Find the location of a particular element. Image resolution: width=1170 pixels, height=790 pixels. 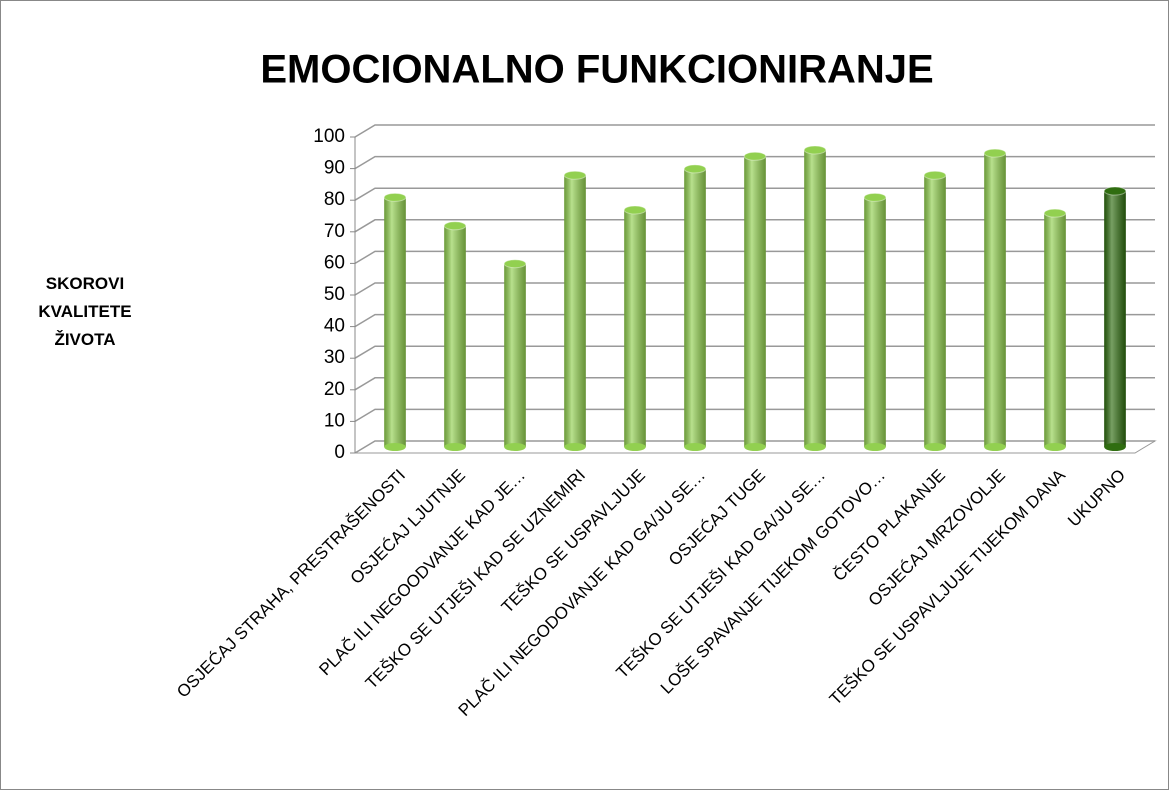

y-tick-label: 10 is located at coordinates (334, 420).